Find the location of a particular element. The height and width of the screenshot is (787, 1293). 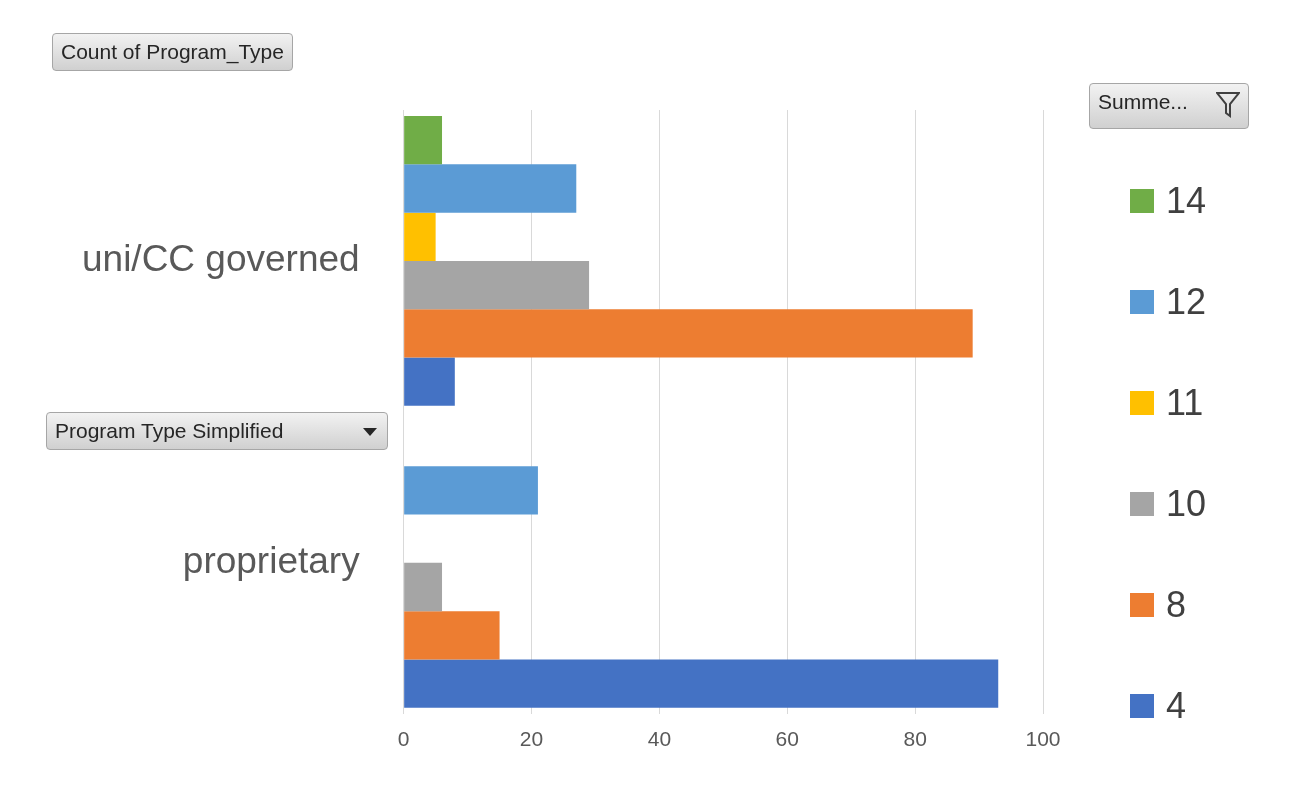

y-tick-label: proprietary is located at coordinates (271, 561).